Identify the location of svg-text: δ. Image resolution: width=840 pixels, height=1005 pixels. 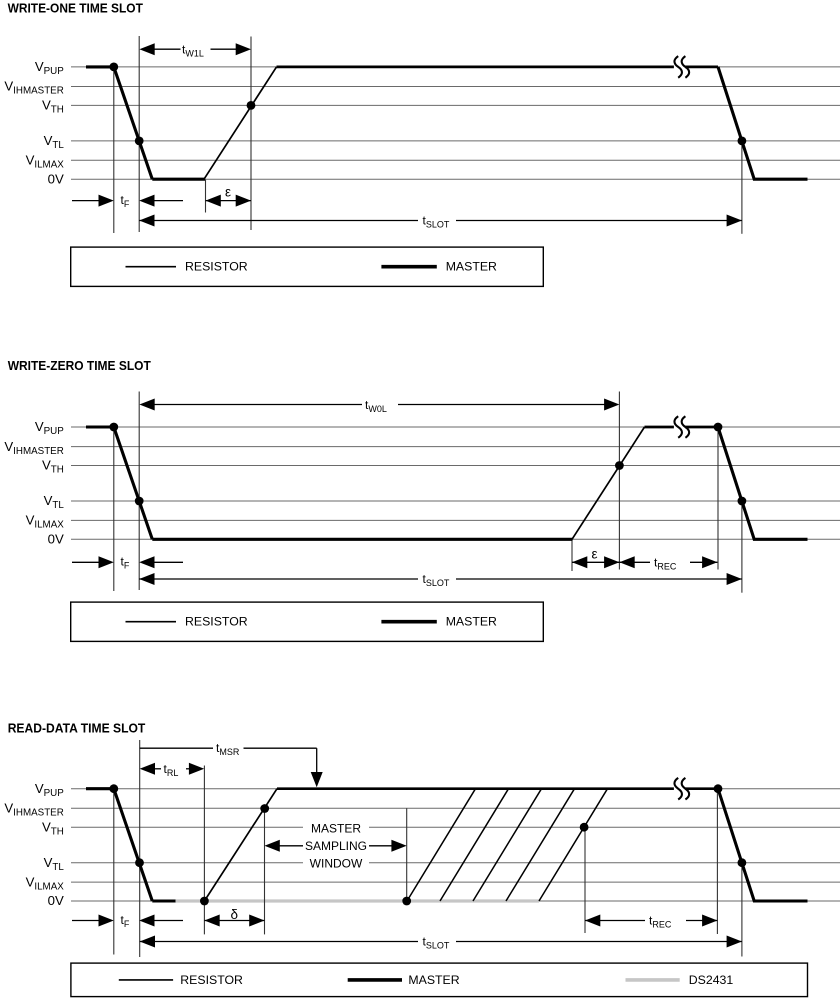
(235, 914).